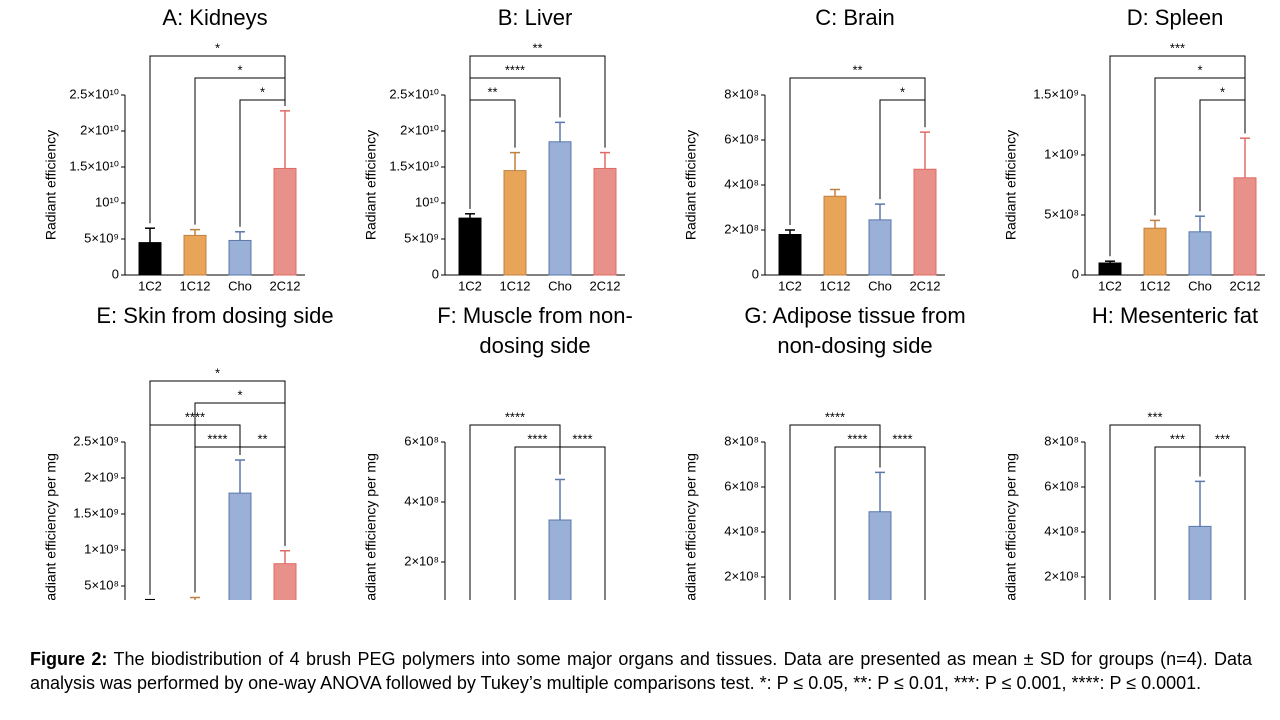  Describe the element at coordinates (217, 480) in the screenshot. I see `significance-bracket: *` at that location.